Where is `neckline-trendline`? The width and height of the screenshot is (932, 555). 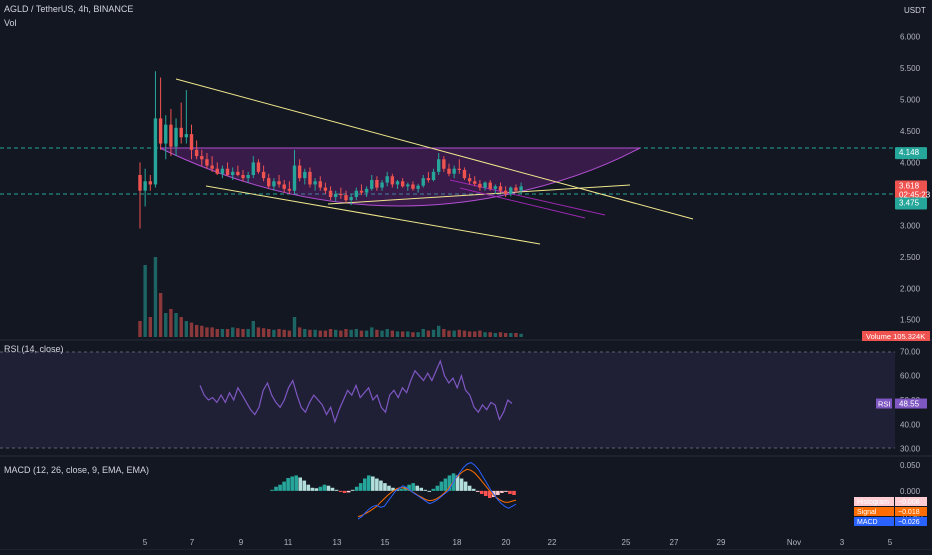
neckline-trendline is located at coordinates (479, 194).